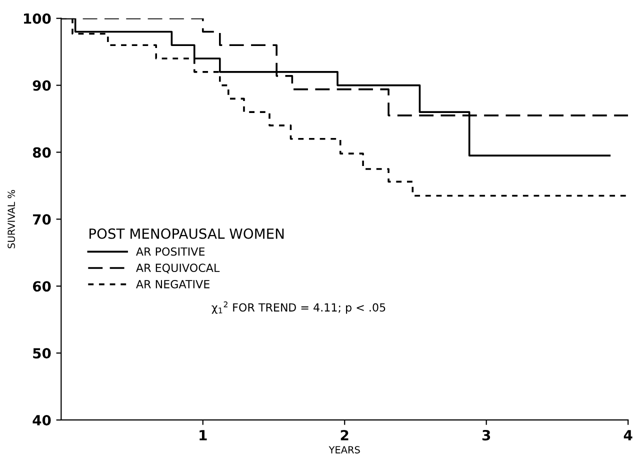 The height and width of the screenshot is (459, 637). What do you see at coordinates (41, 152) in the screenshot?
I see `y-tick-label: 80` at bounding box center [41, 152].